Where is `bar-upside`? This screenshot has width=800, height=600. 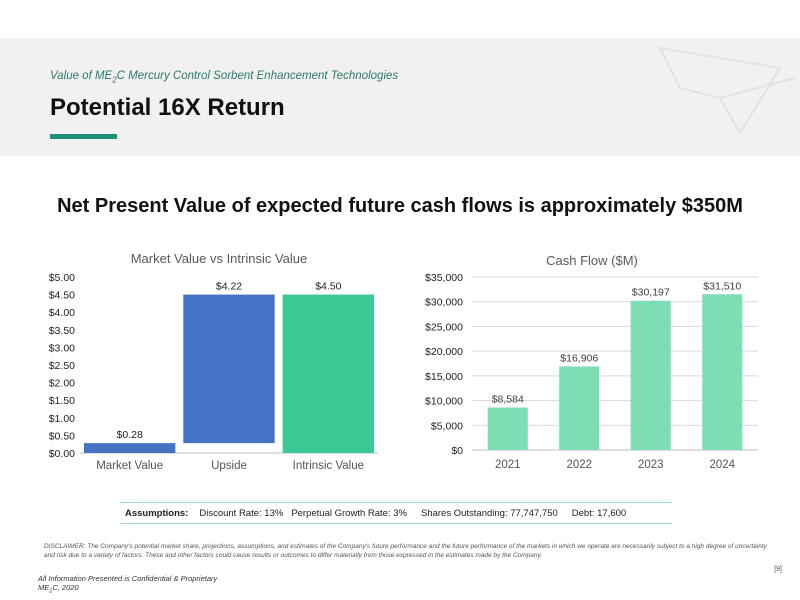
bar-upside is located at coordinates (229, 369).